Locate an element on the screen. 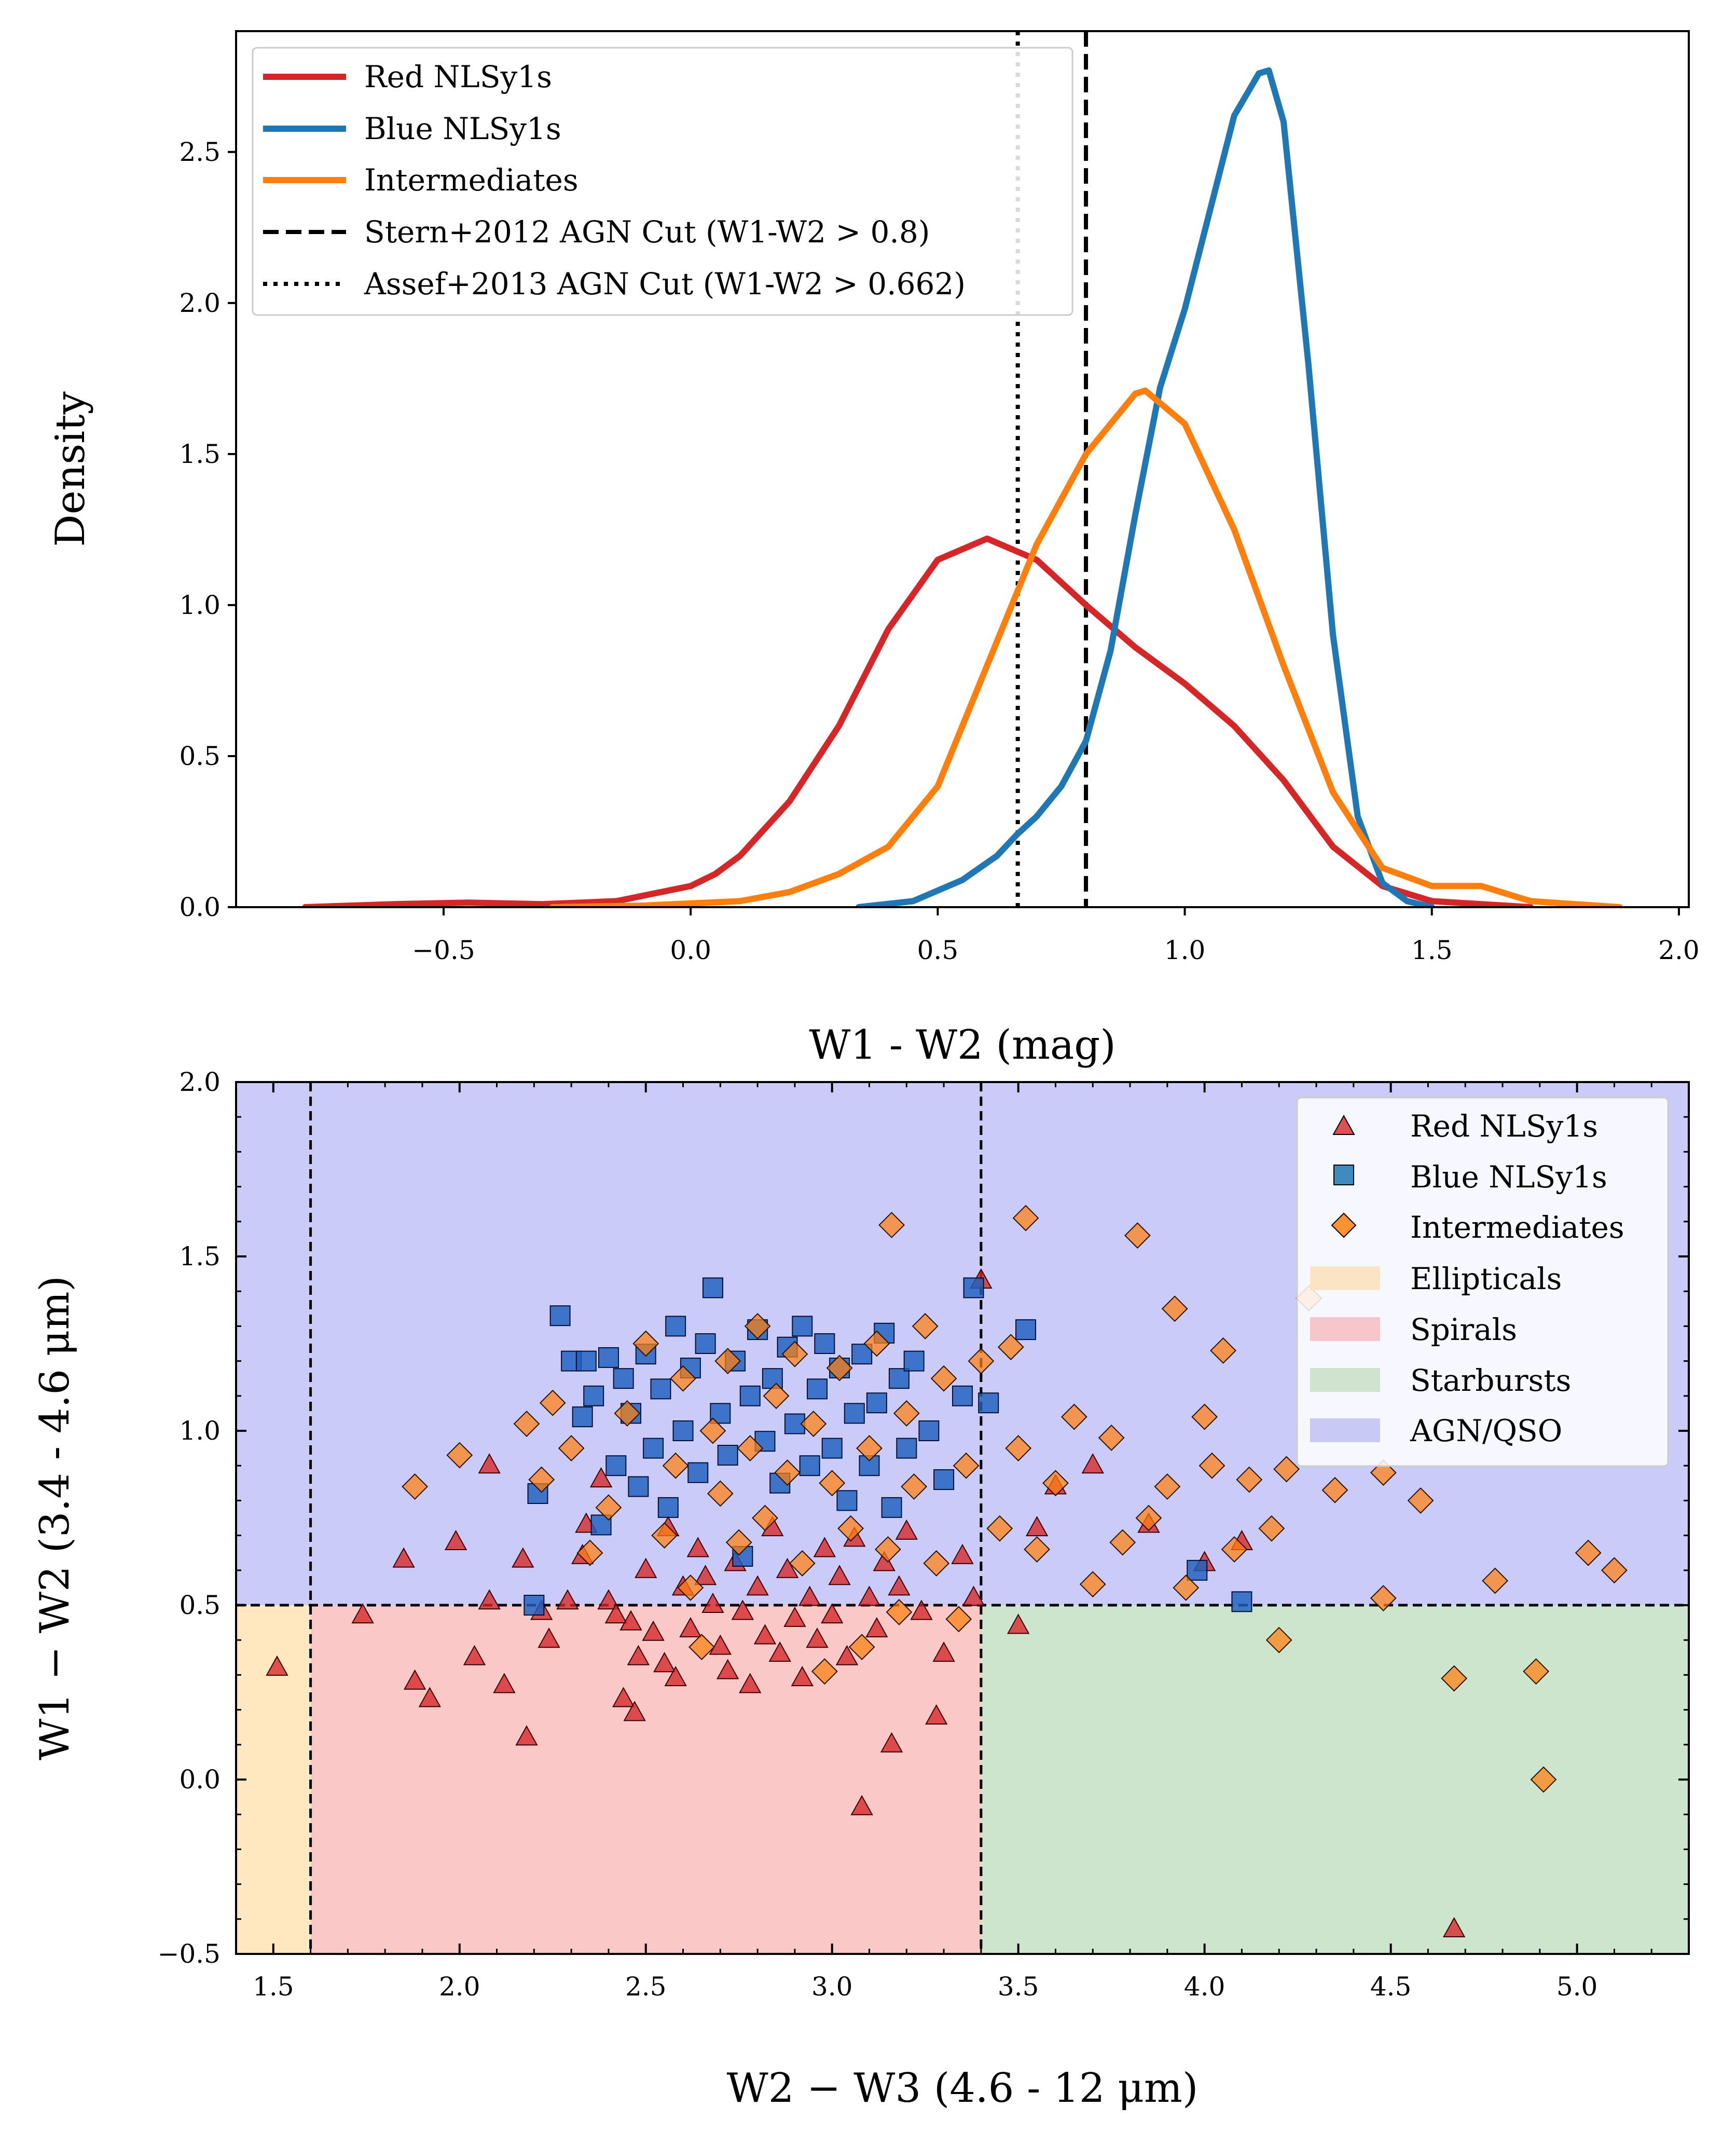 This screenshot has height=2134, width=1736. legend-intermediate-label: Intermediates is located at coordinates (1517, 1227).